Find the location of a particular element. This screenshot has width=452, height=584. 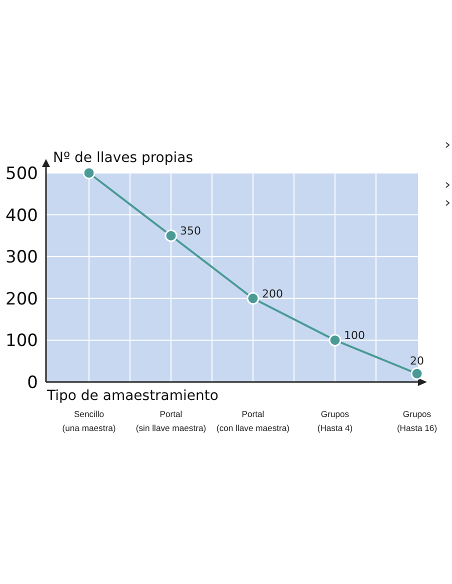

x-tick-label: Grupos (Hasta 4) is located at coordinates (335, 421).